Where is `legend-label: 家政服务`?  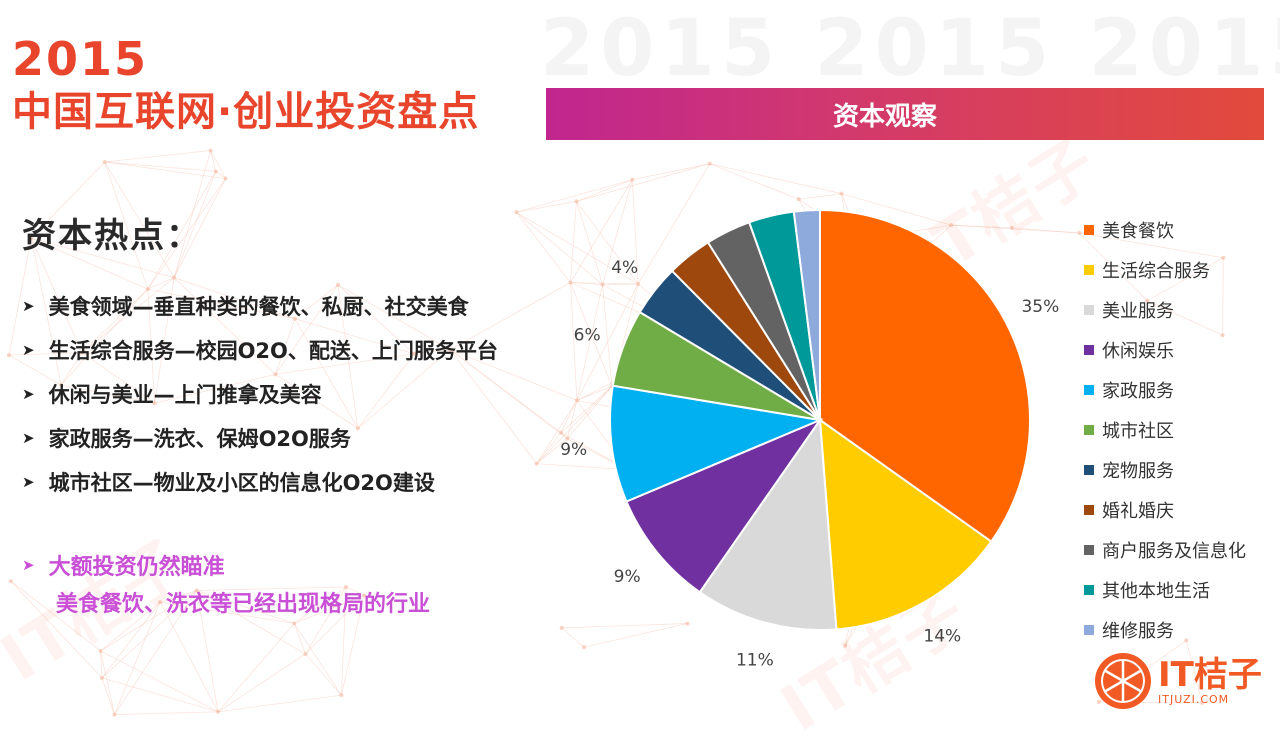 legend-label: 家政服务 is located at coordinates (1138, 390).